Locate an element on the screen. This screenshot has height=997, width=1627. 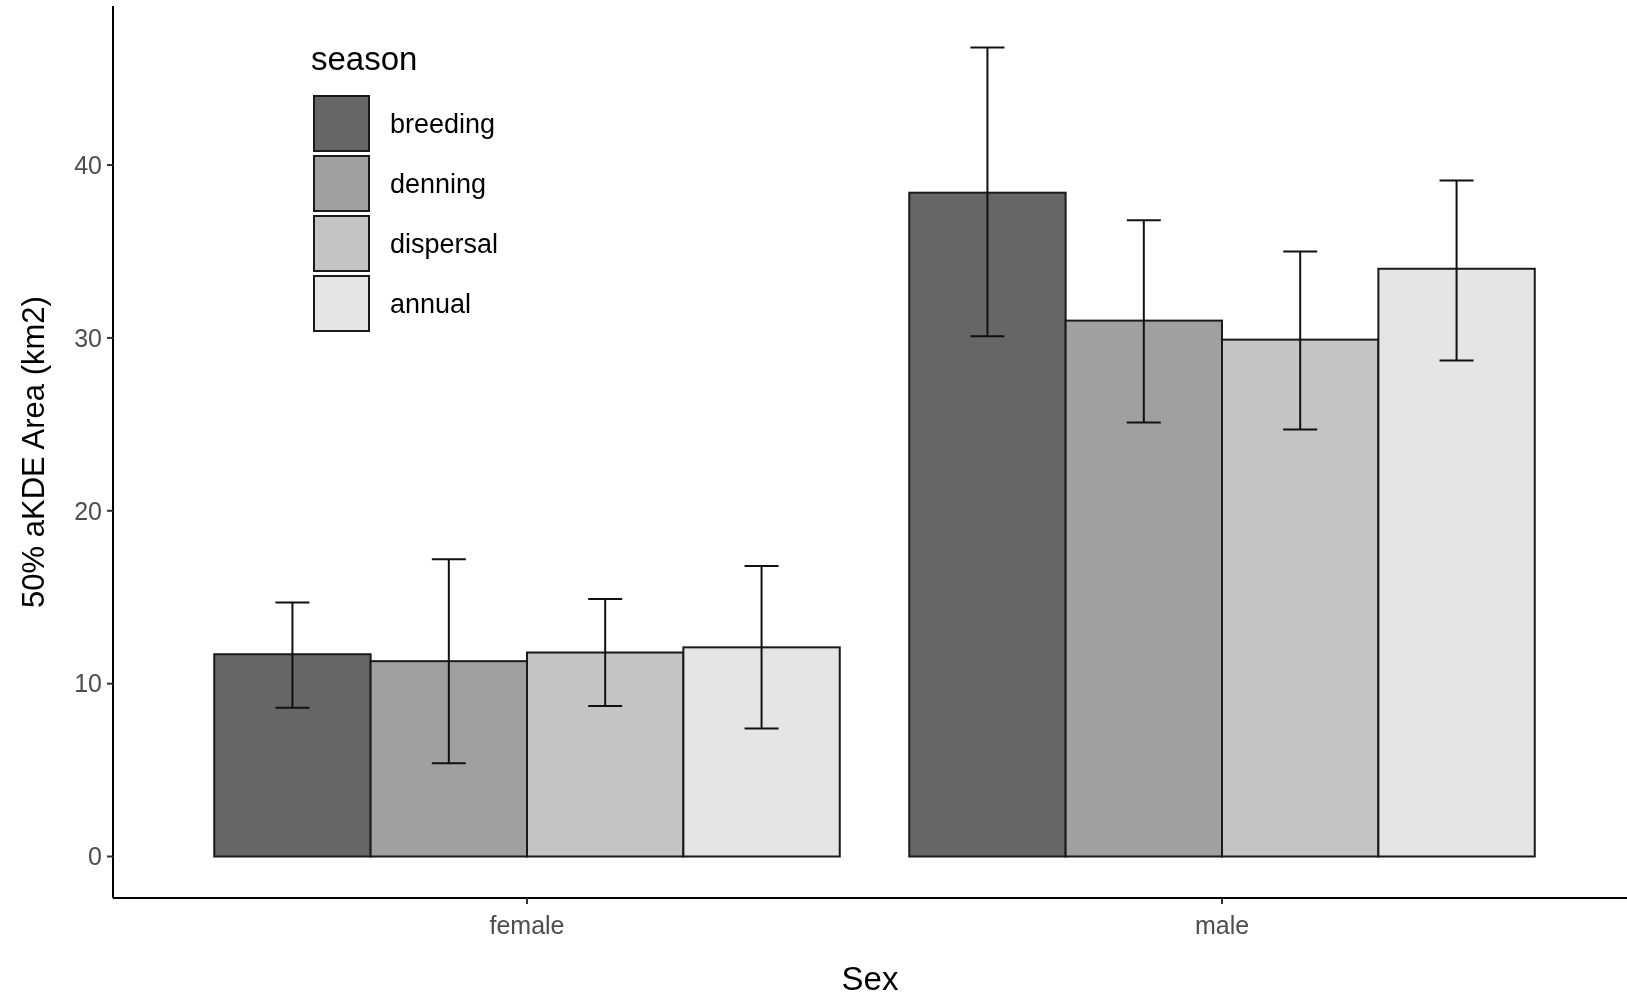
legend-label: denning is located at coordinates (438, 184).